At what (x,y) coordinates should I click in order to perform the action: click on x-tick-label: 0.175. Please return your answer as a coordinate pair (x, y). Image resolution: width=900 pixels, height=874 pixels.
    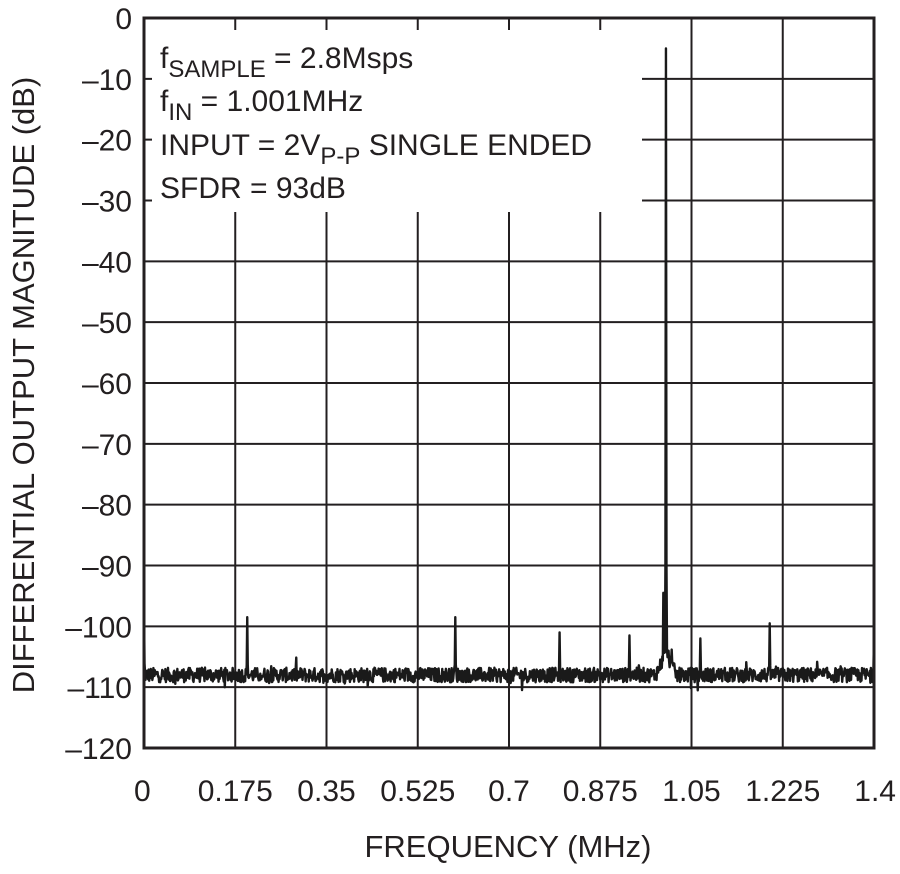
    Looking at the image, I should click on (235, 791).